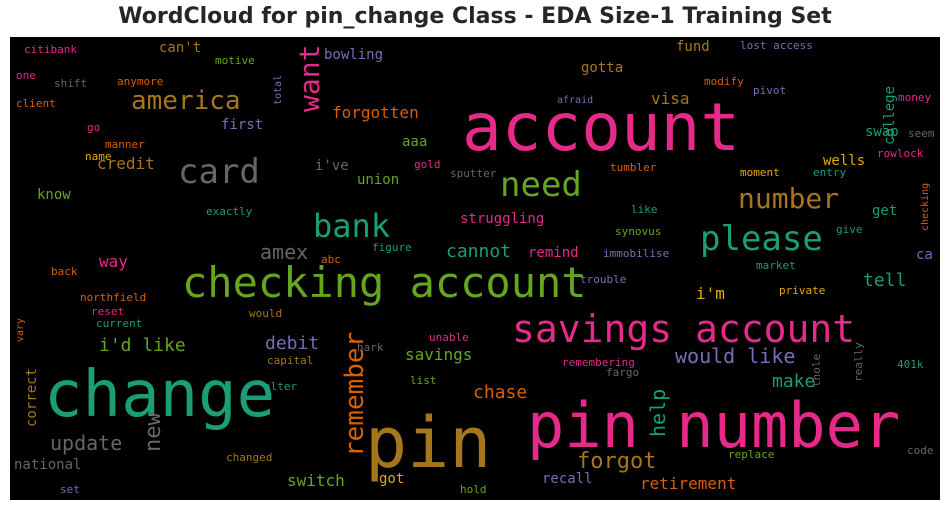 Image resolution: width=950 pixels, height=511 pixels. What do you see at coordinates (186, 101) in the screenshot?
I see `word-america: america` at bounding box center [186, 101].